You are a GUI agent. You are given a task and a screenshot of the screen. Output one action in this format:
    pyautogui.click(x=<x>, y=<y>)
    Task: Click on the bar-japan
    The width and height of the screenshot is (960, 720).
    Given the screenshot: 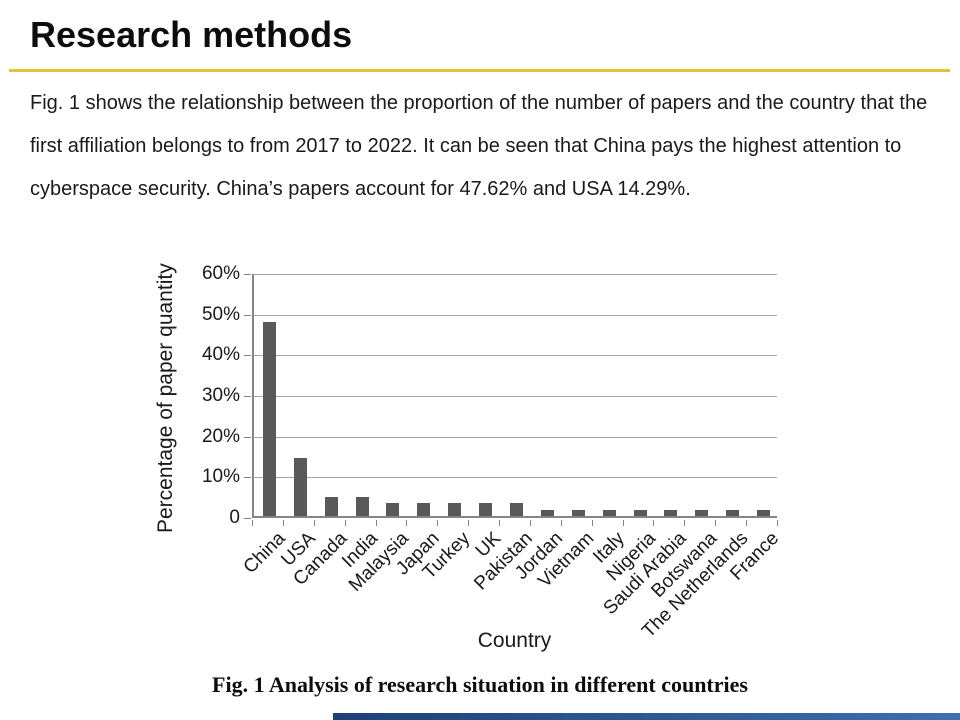 What is the action you would take?
    pyautogui.click(x=424, y=509)
    